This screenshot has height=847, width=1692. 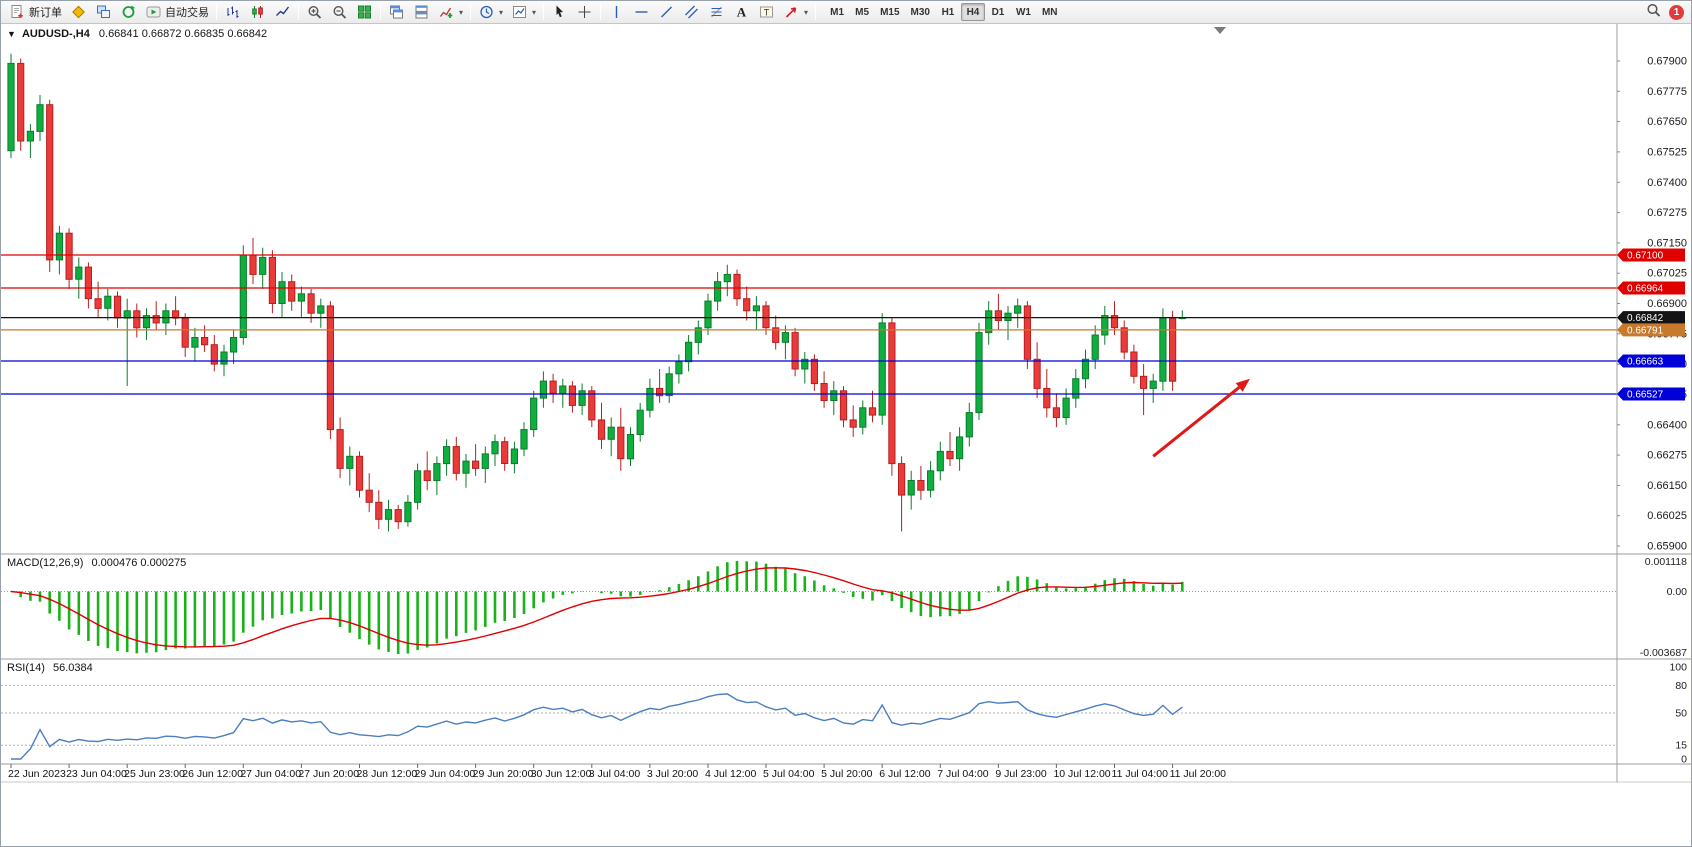 What do you see at coordinates (1667, 152) in the screenshot?
I see `price-axis-label: 0.67525` at bounding box center [1667, 152].